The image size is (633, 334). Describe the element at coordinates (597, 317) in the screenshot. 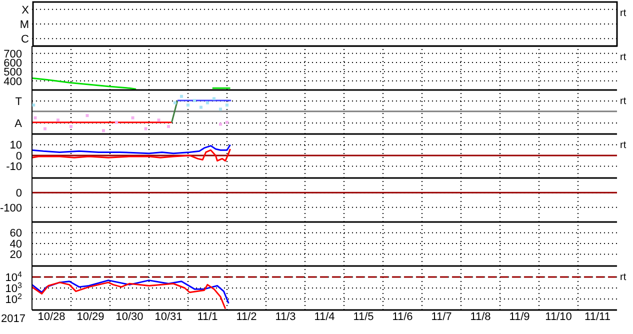

I see `x-tick-label: 11/11` at that location.